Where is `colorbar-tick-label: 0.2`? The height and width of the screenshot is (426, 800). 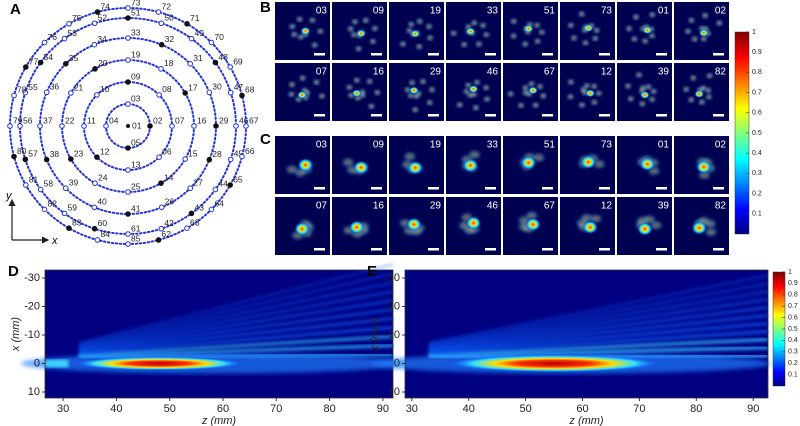
colorbar-tick-label: 0.2 is located at coordinates (793, 363).